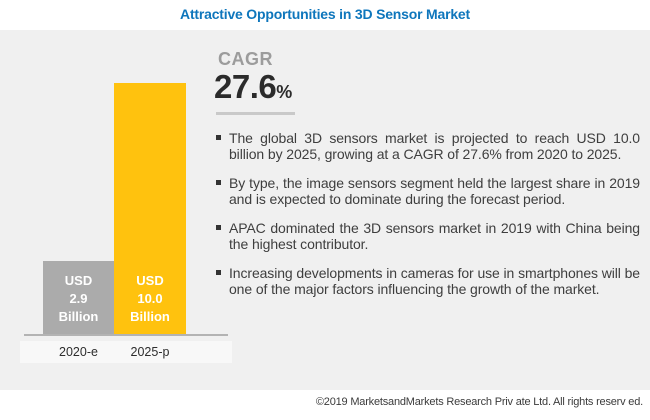 The height and width of the screenshot is (420, 650). What do you see at coordinates (150, 352) in the screenshot?
I see `x-tick-2025p: 2025-p` at bounding box center [150, 352].